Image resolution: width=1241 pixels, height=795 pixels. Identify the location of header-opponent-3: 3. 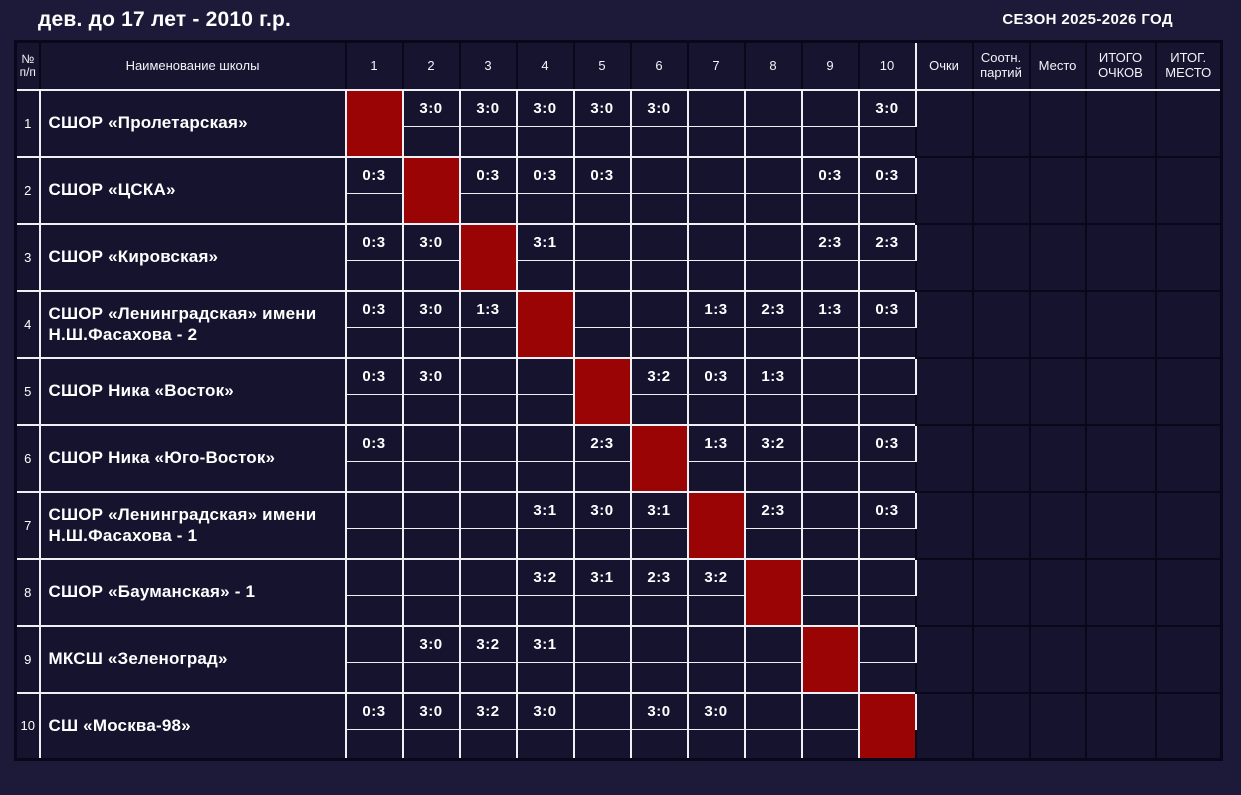
(488, 65).